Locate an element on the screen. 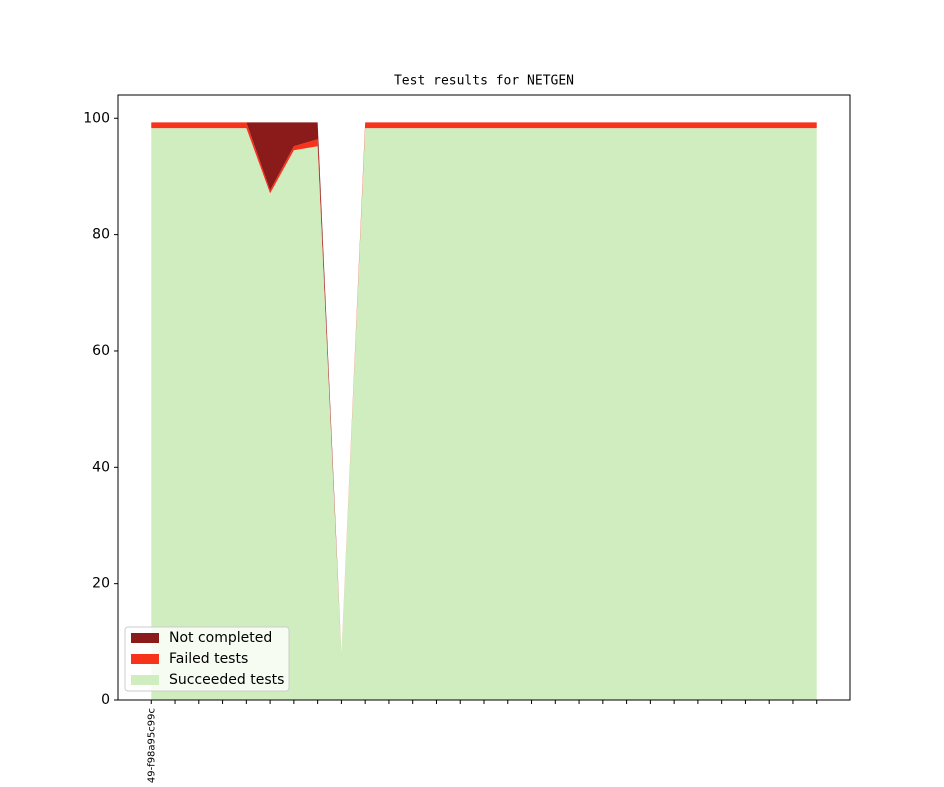  legend-label: Succeeded tests is located at coordinates (226, 680).